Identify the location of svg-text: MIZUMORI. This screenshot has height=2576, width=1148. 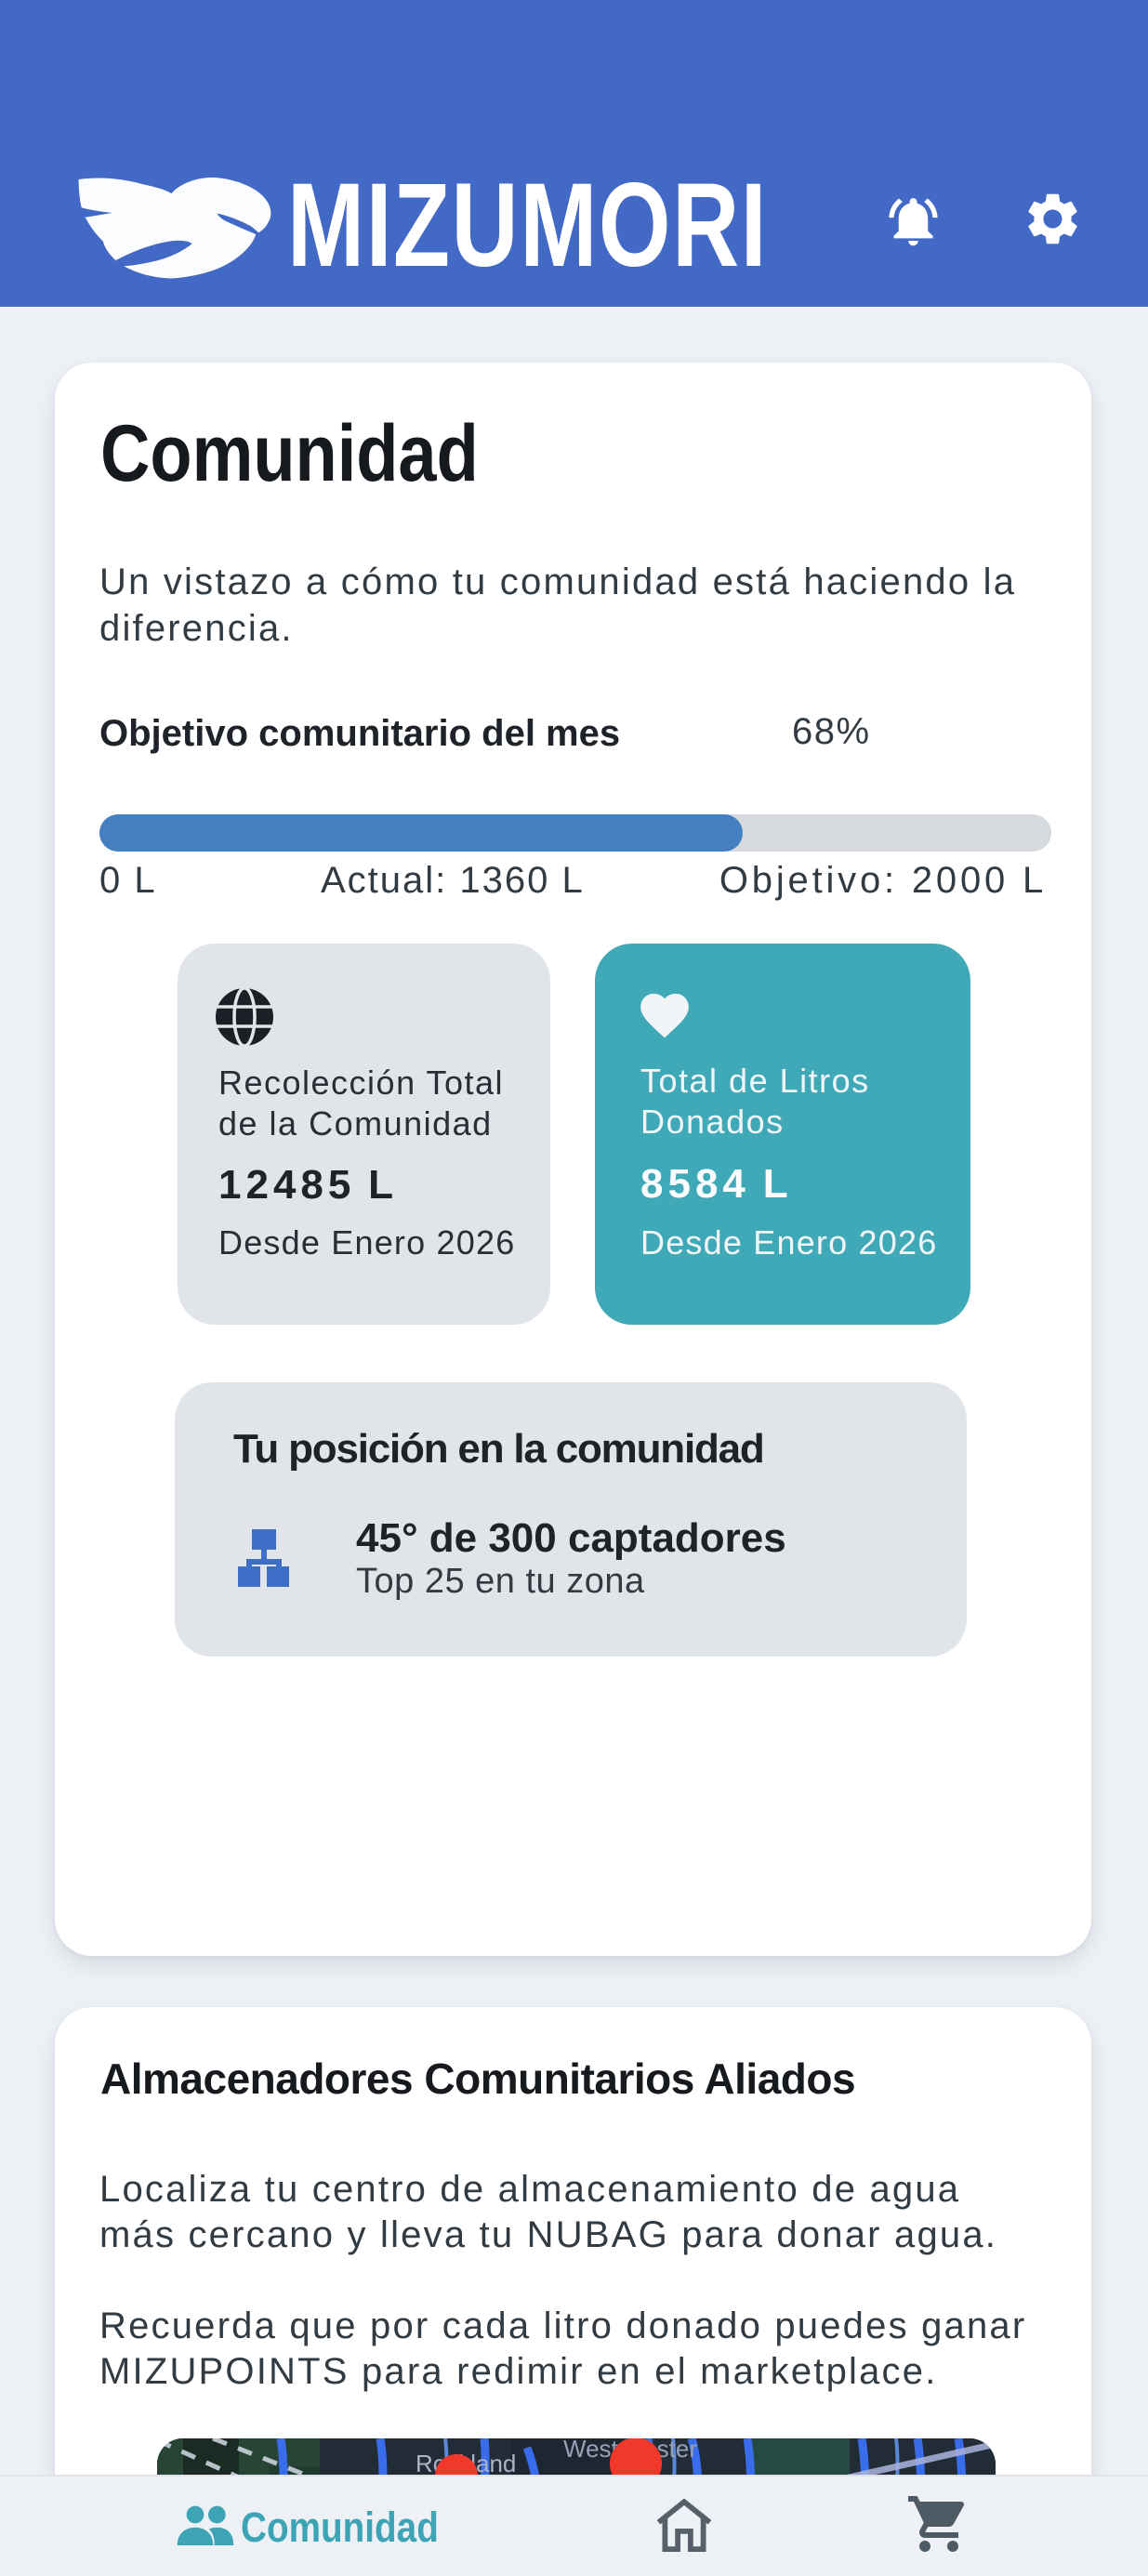
(526, 223).